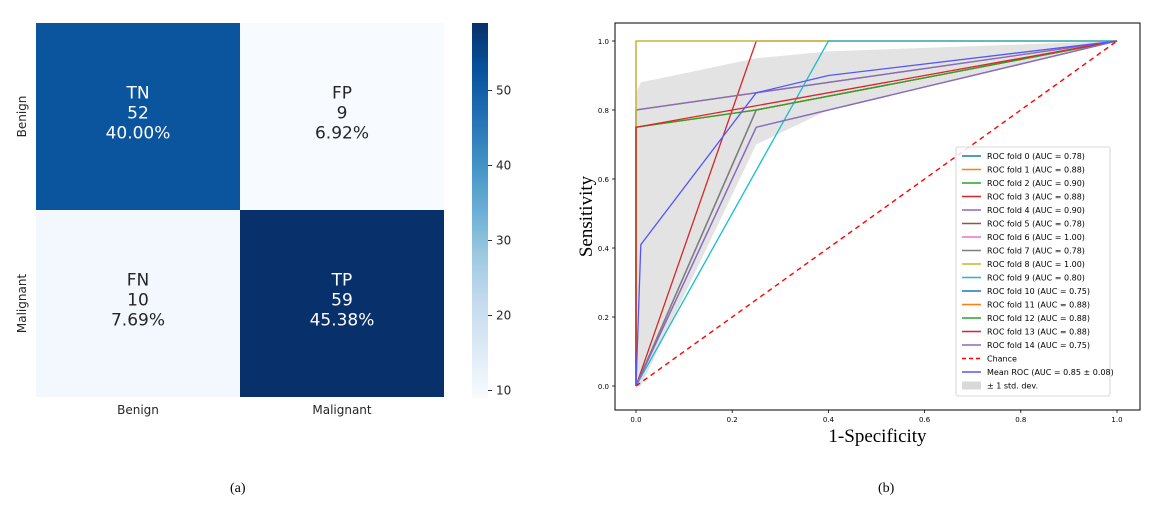 This screenshot has height=509, width=1161. I want to click on x-tick-label: 0.0, so click(635, 420).